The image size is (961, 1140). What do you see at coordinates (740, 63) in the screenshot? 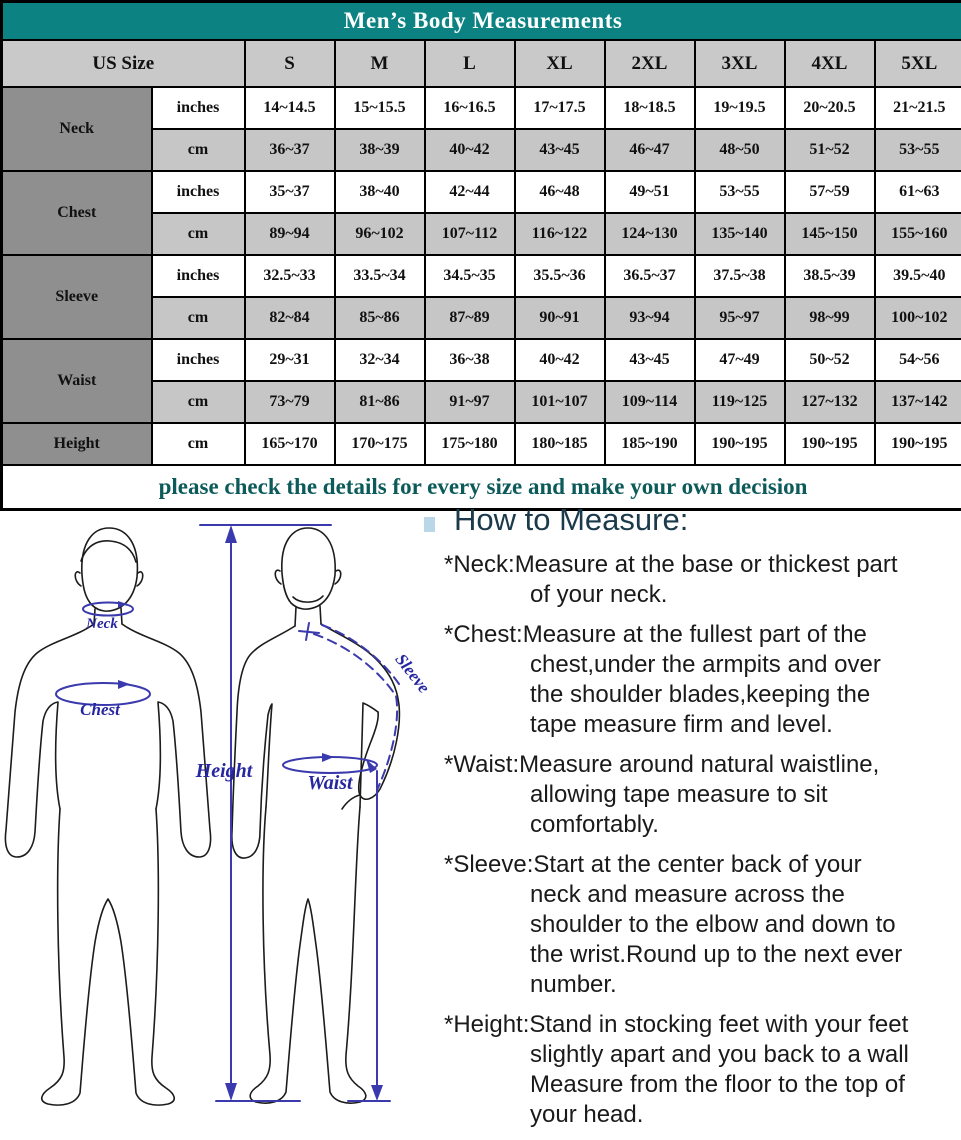
I see `size-header-cell: 3XL` at bounding box center [740, 63].